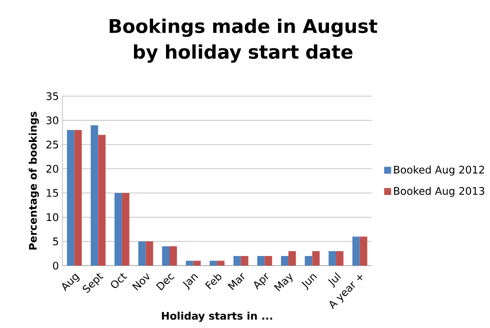  Describe the element at coordinates (52, 96) in the screenshot. I see `y-tick-label: 35` at that location.